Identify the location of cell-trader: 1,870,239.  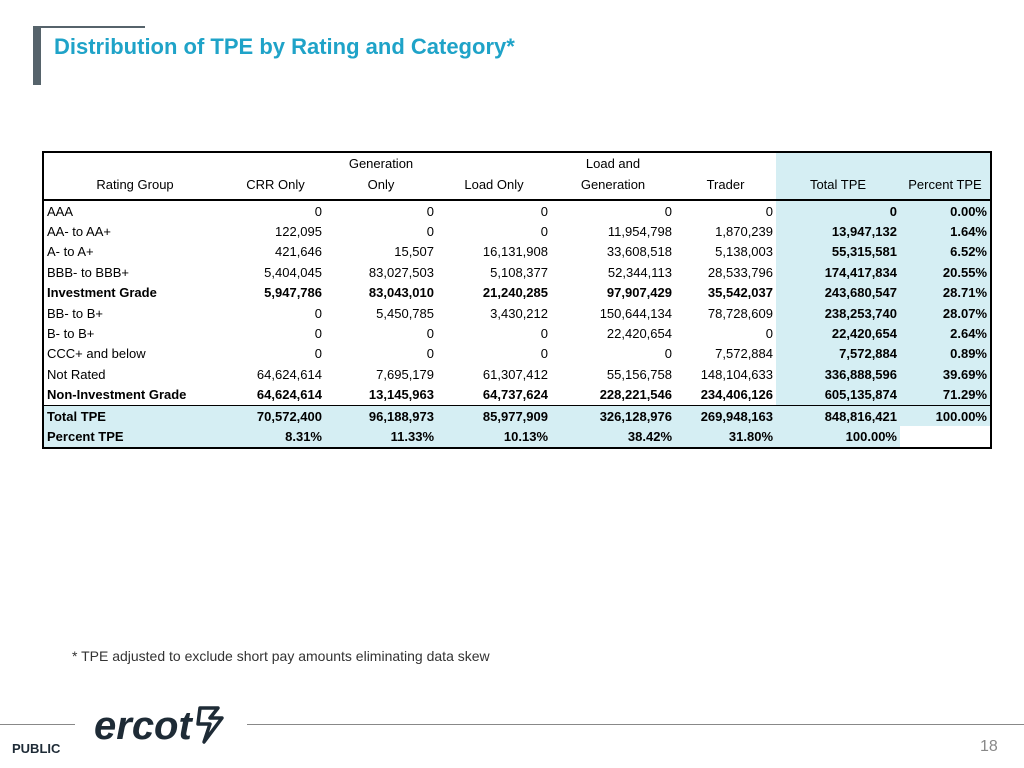
(744, 232).